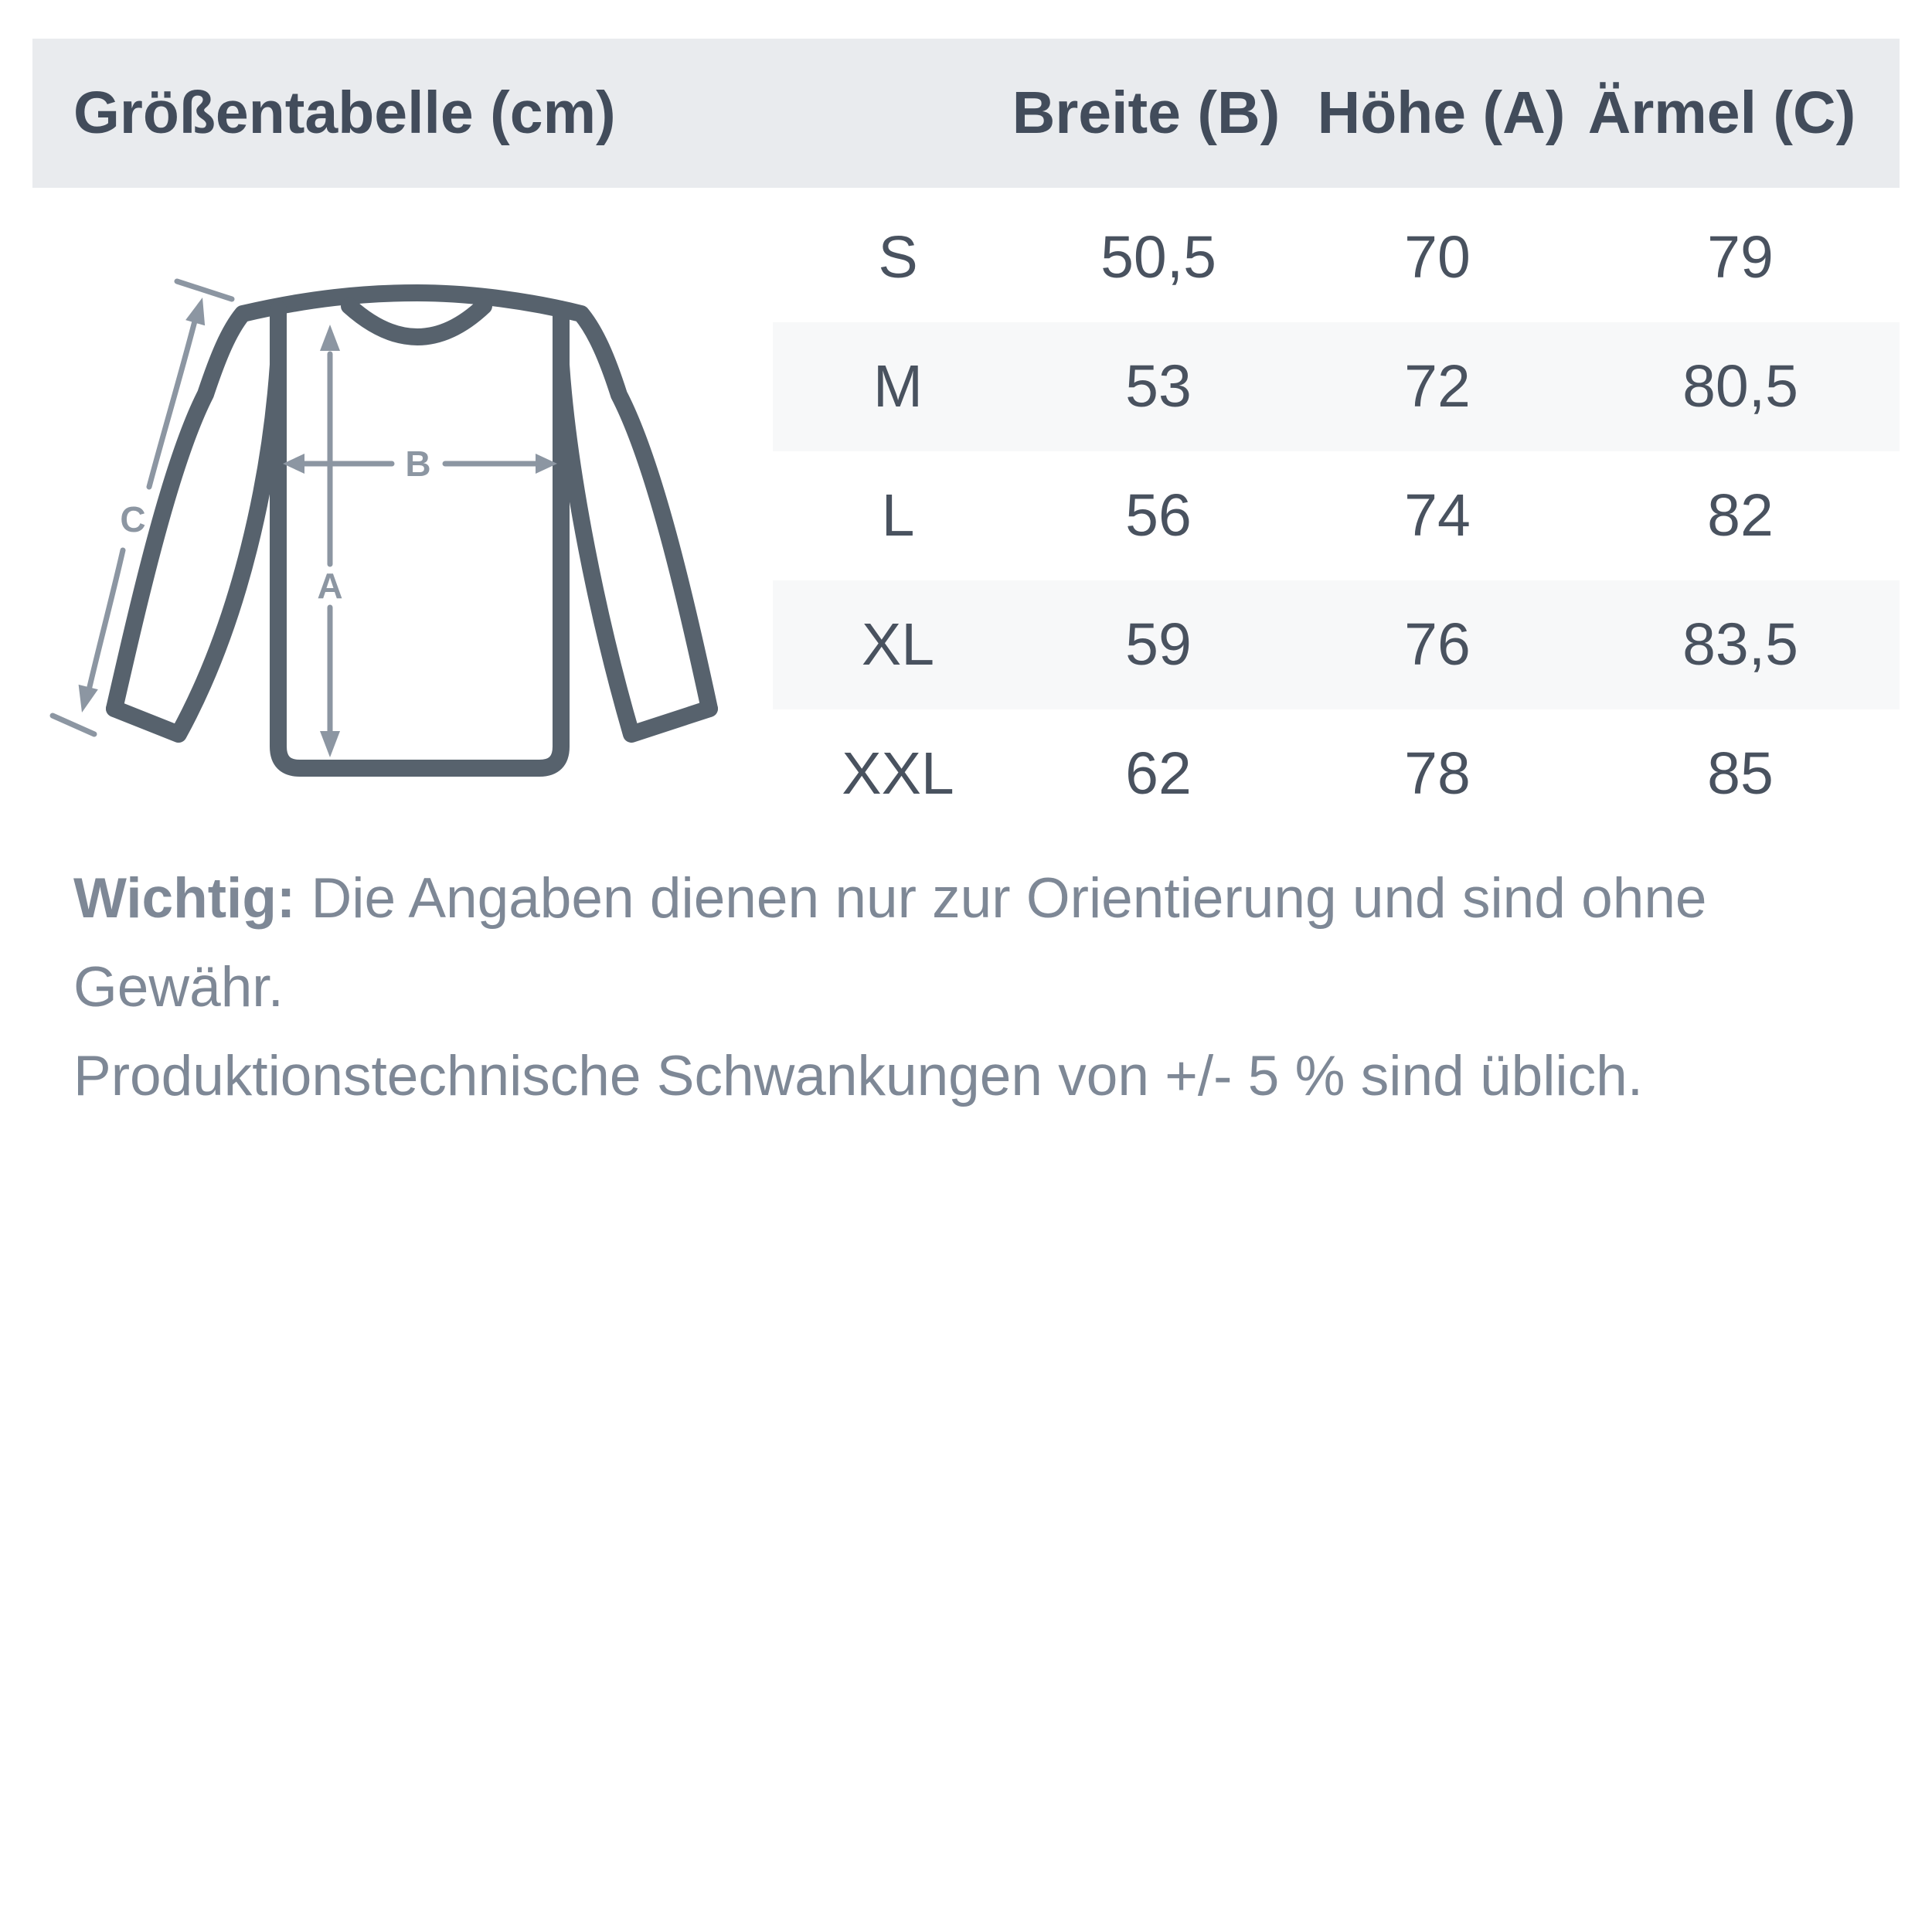  I want to click on size-cell: S, so click(898, 257).